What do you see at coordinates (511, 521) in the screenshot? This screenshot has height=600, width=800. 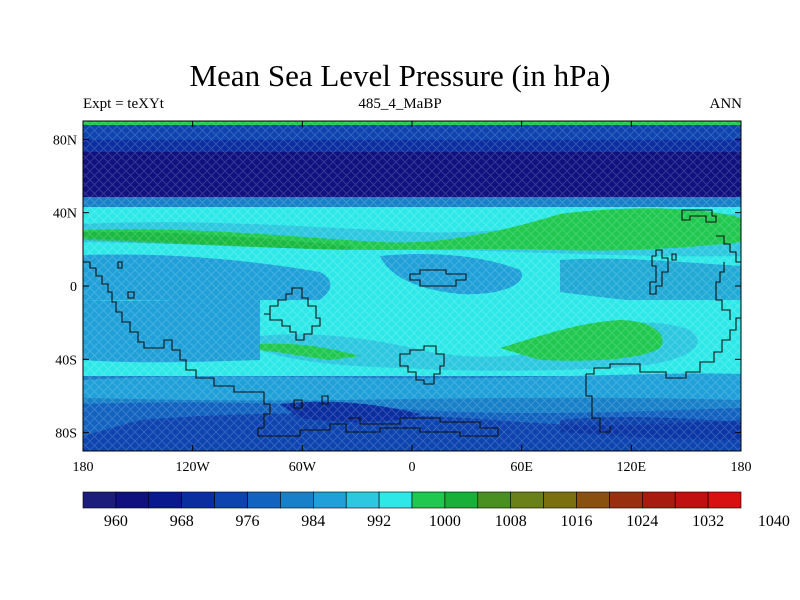 I see `colorbar-label: 1008` at bounding box center [511, 521].